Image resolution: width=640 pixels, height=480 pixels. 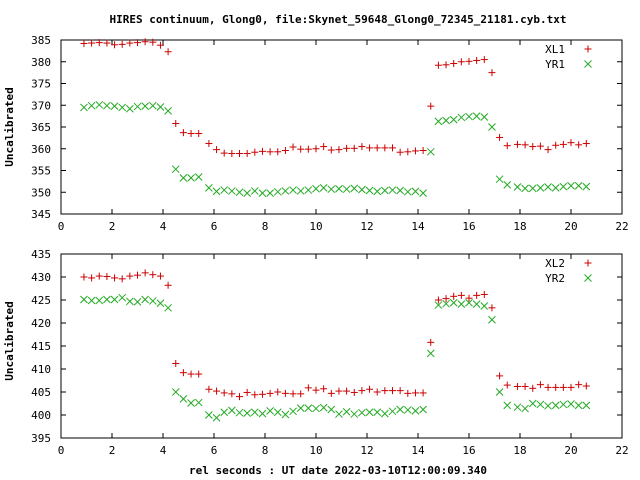 What do you see at coordinates (41, 214) in the screenshot?
I see `top-y-tick-label: 345` at bounding box center [41, 214].